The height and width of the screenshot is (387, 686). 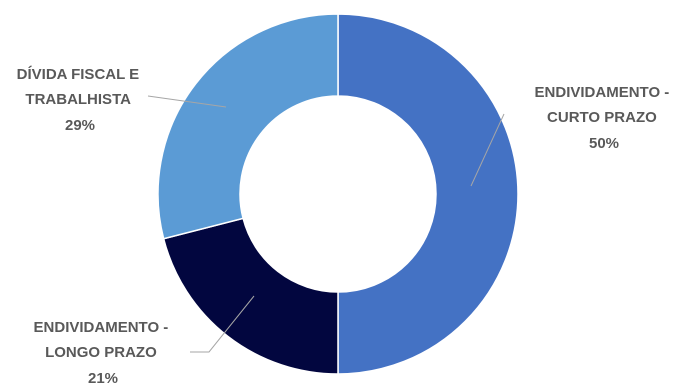 I want to click on leader-line-divida-fiscal, so click(x=187, y=101).